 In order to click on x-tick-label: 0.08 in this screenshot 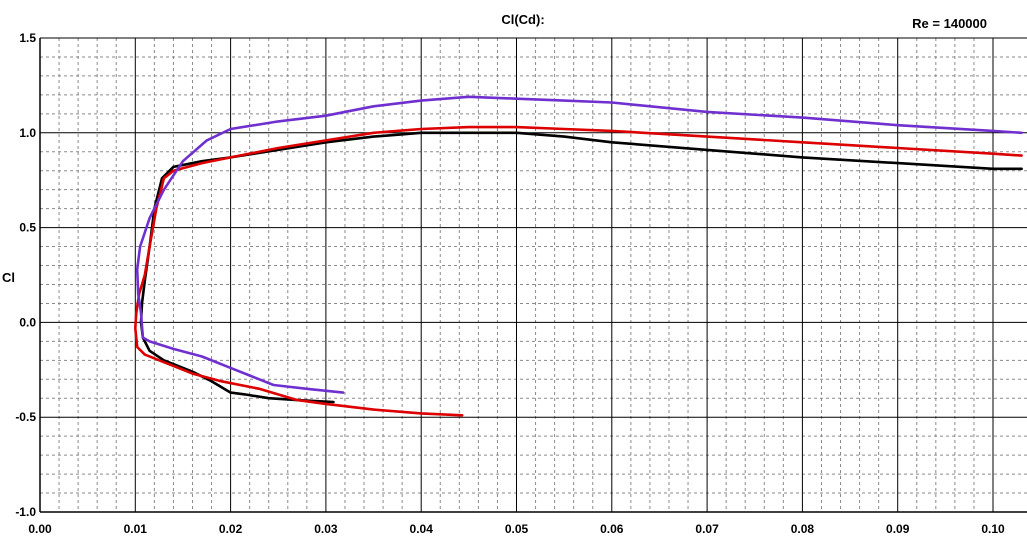, I will do `click(803, 529)`.